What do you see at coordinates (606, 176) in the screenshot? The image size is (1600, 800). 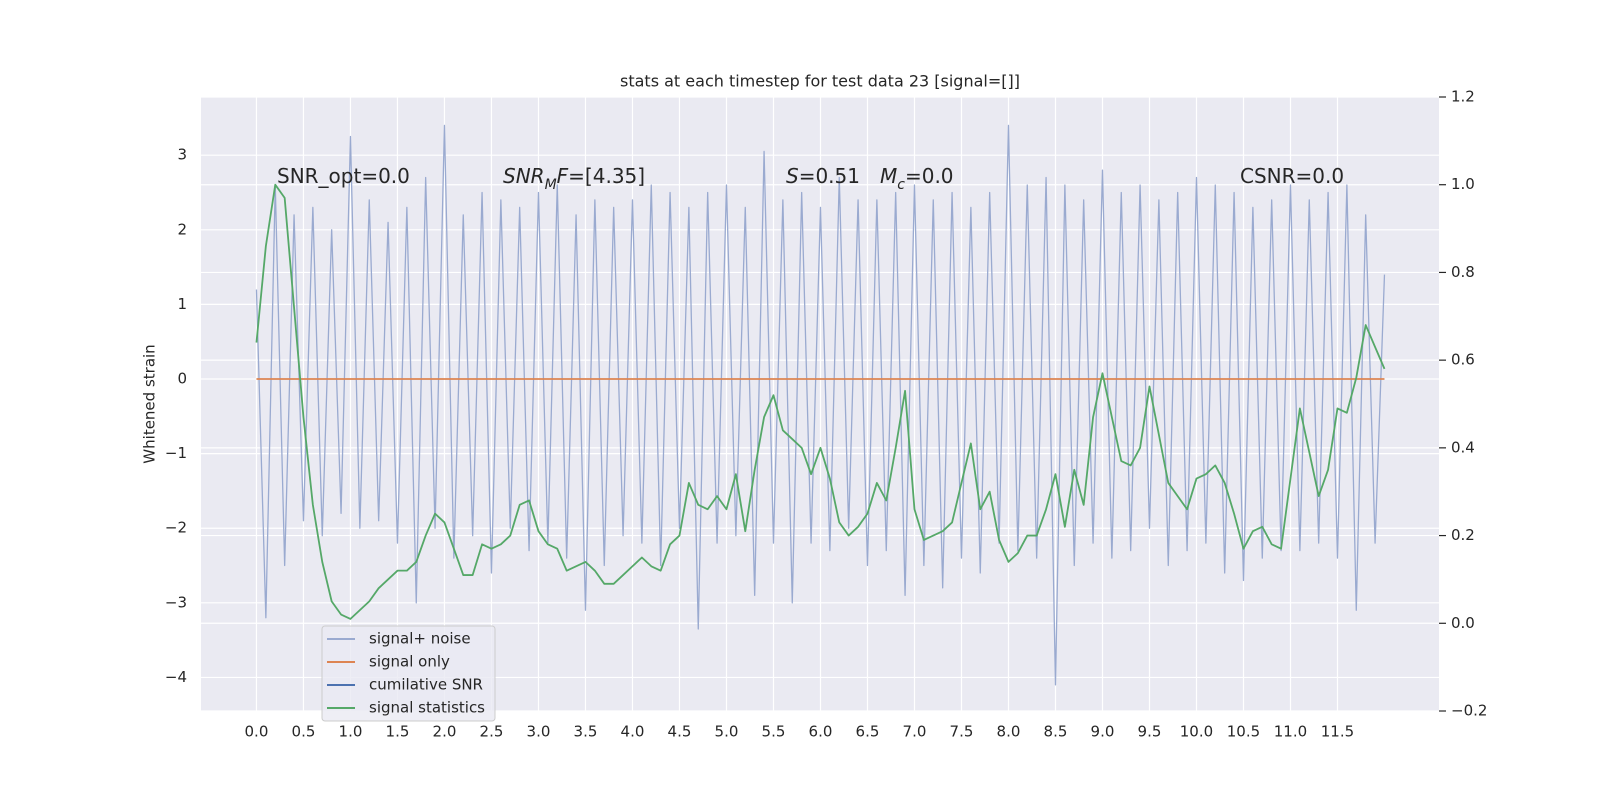 I see `annotation-part: =[4.35]` at bounding box center [606, 176].